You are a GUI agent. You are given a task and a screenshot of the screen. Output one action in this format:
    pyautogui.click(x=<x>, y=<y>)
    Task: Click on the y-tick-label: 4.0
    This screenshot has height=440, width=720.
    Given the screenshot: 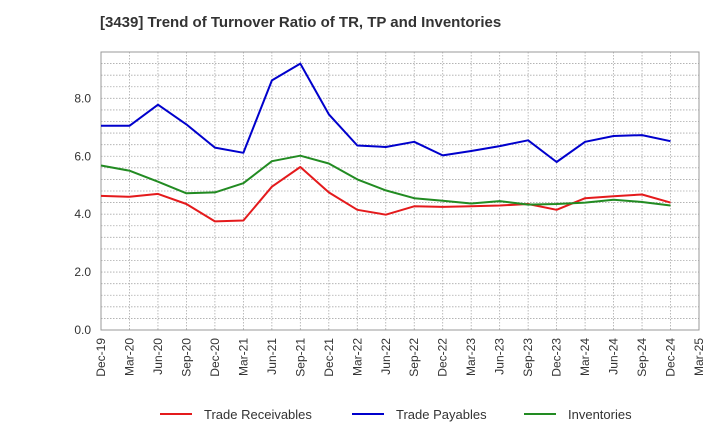 What is the action you would take?
    pyautogui.click(x=82, y=214)
    